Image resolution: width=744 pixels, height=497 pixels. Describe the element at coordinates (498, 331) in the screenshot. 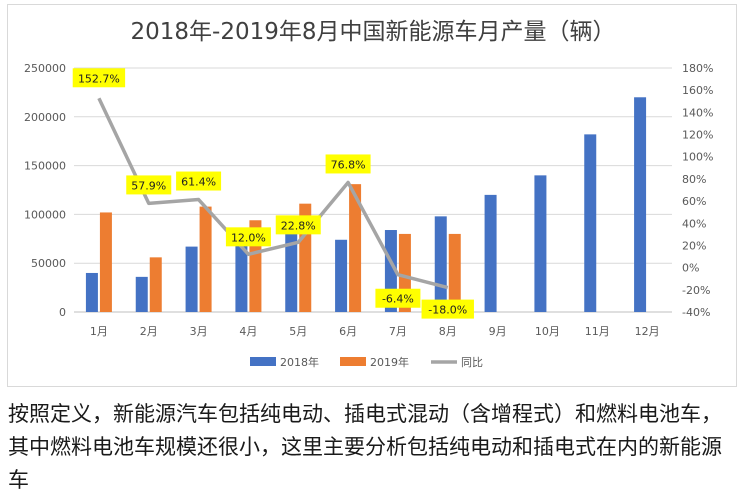

I see `category-label: 9月` at that location.